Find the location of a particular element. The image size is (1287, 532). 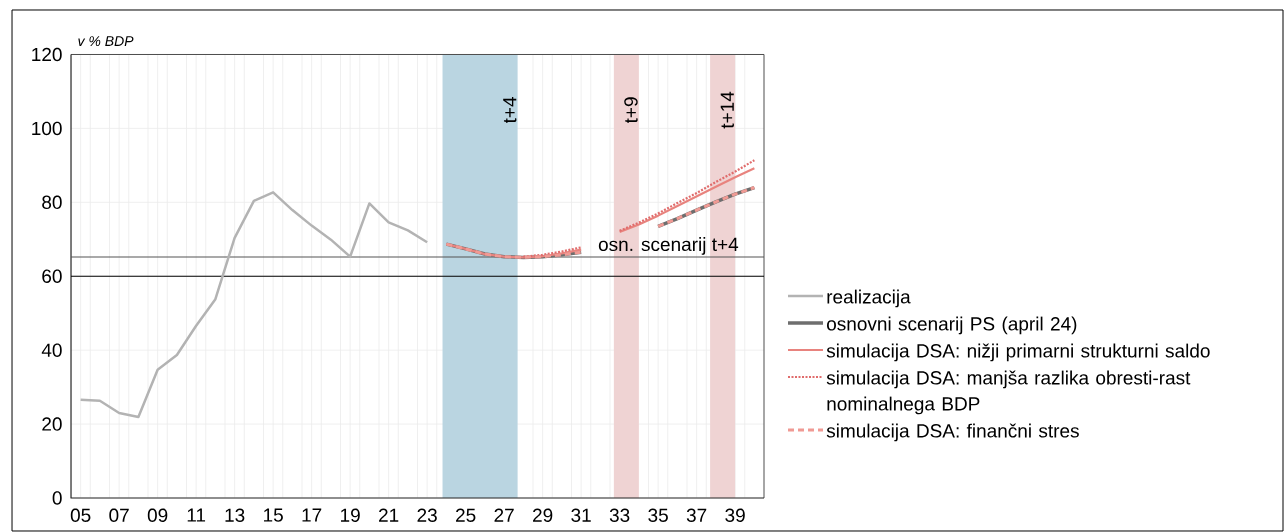

x-tick-label: 09 is located at coordinates (157, 515).